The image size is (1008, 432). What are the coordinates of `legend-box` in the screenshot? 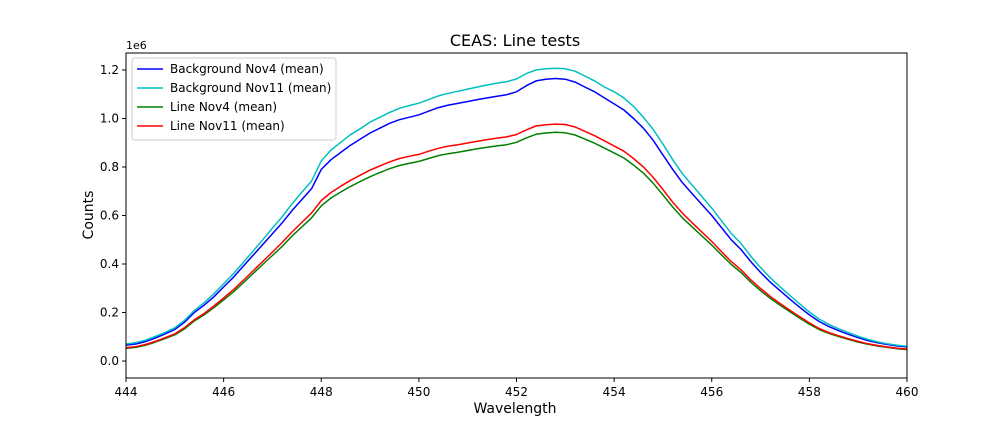 It's located at (234, 99).